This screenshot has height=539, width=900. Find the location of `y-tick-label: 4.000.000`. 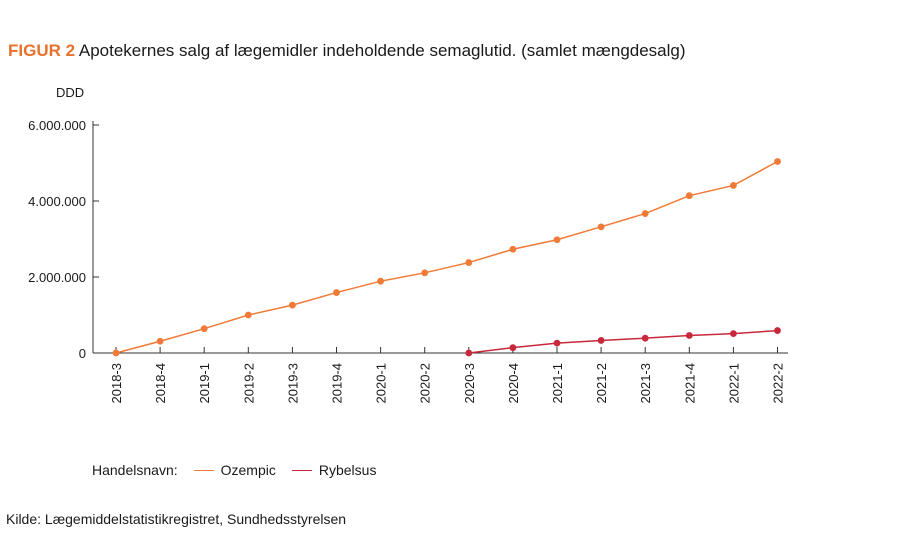

y-tick-label: 4.000.000 is located at coordinates (57, 201).